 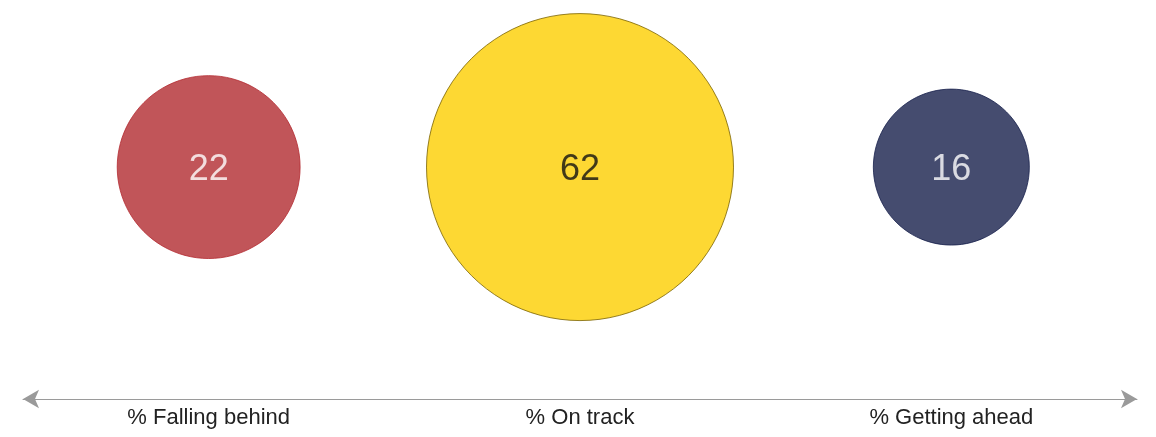 I want to click on category-label: % Getting ahead, so click(x=951, y=416).